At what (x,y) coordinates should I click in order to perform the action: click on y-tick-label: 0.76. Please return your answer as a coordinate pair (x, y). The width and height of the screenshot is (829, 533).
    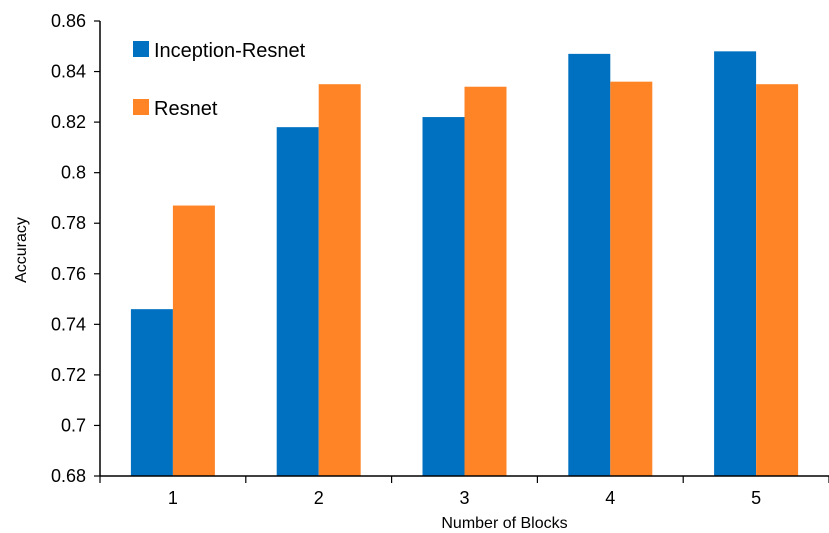
    Looking at the image, I should click on (68, 274).